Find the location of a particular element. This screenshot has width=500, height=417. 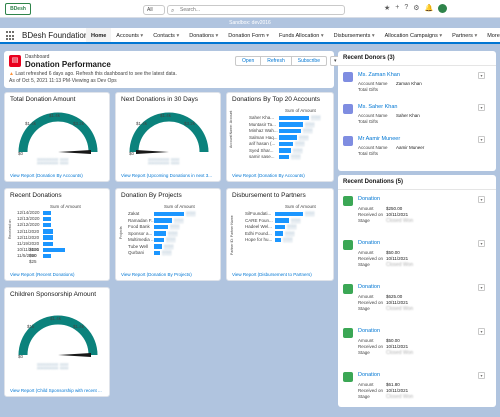

tab-donations: Donations ▾ is located at coordinates (204, 36).